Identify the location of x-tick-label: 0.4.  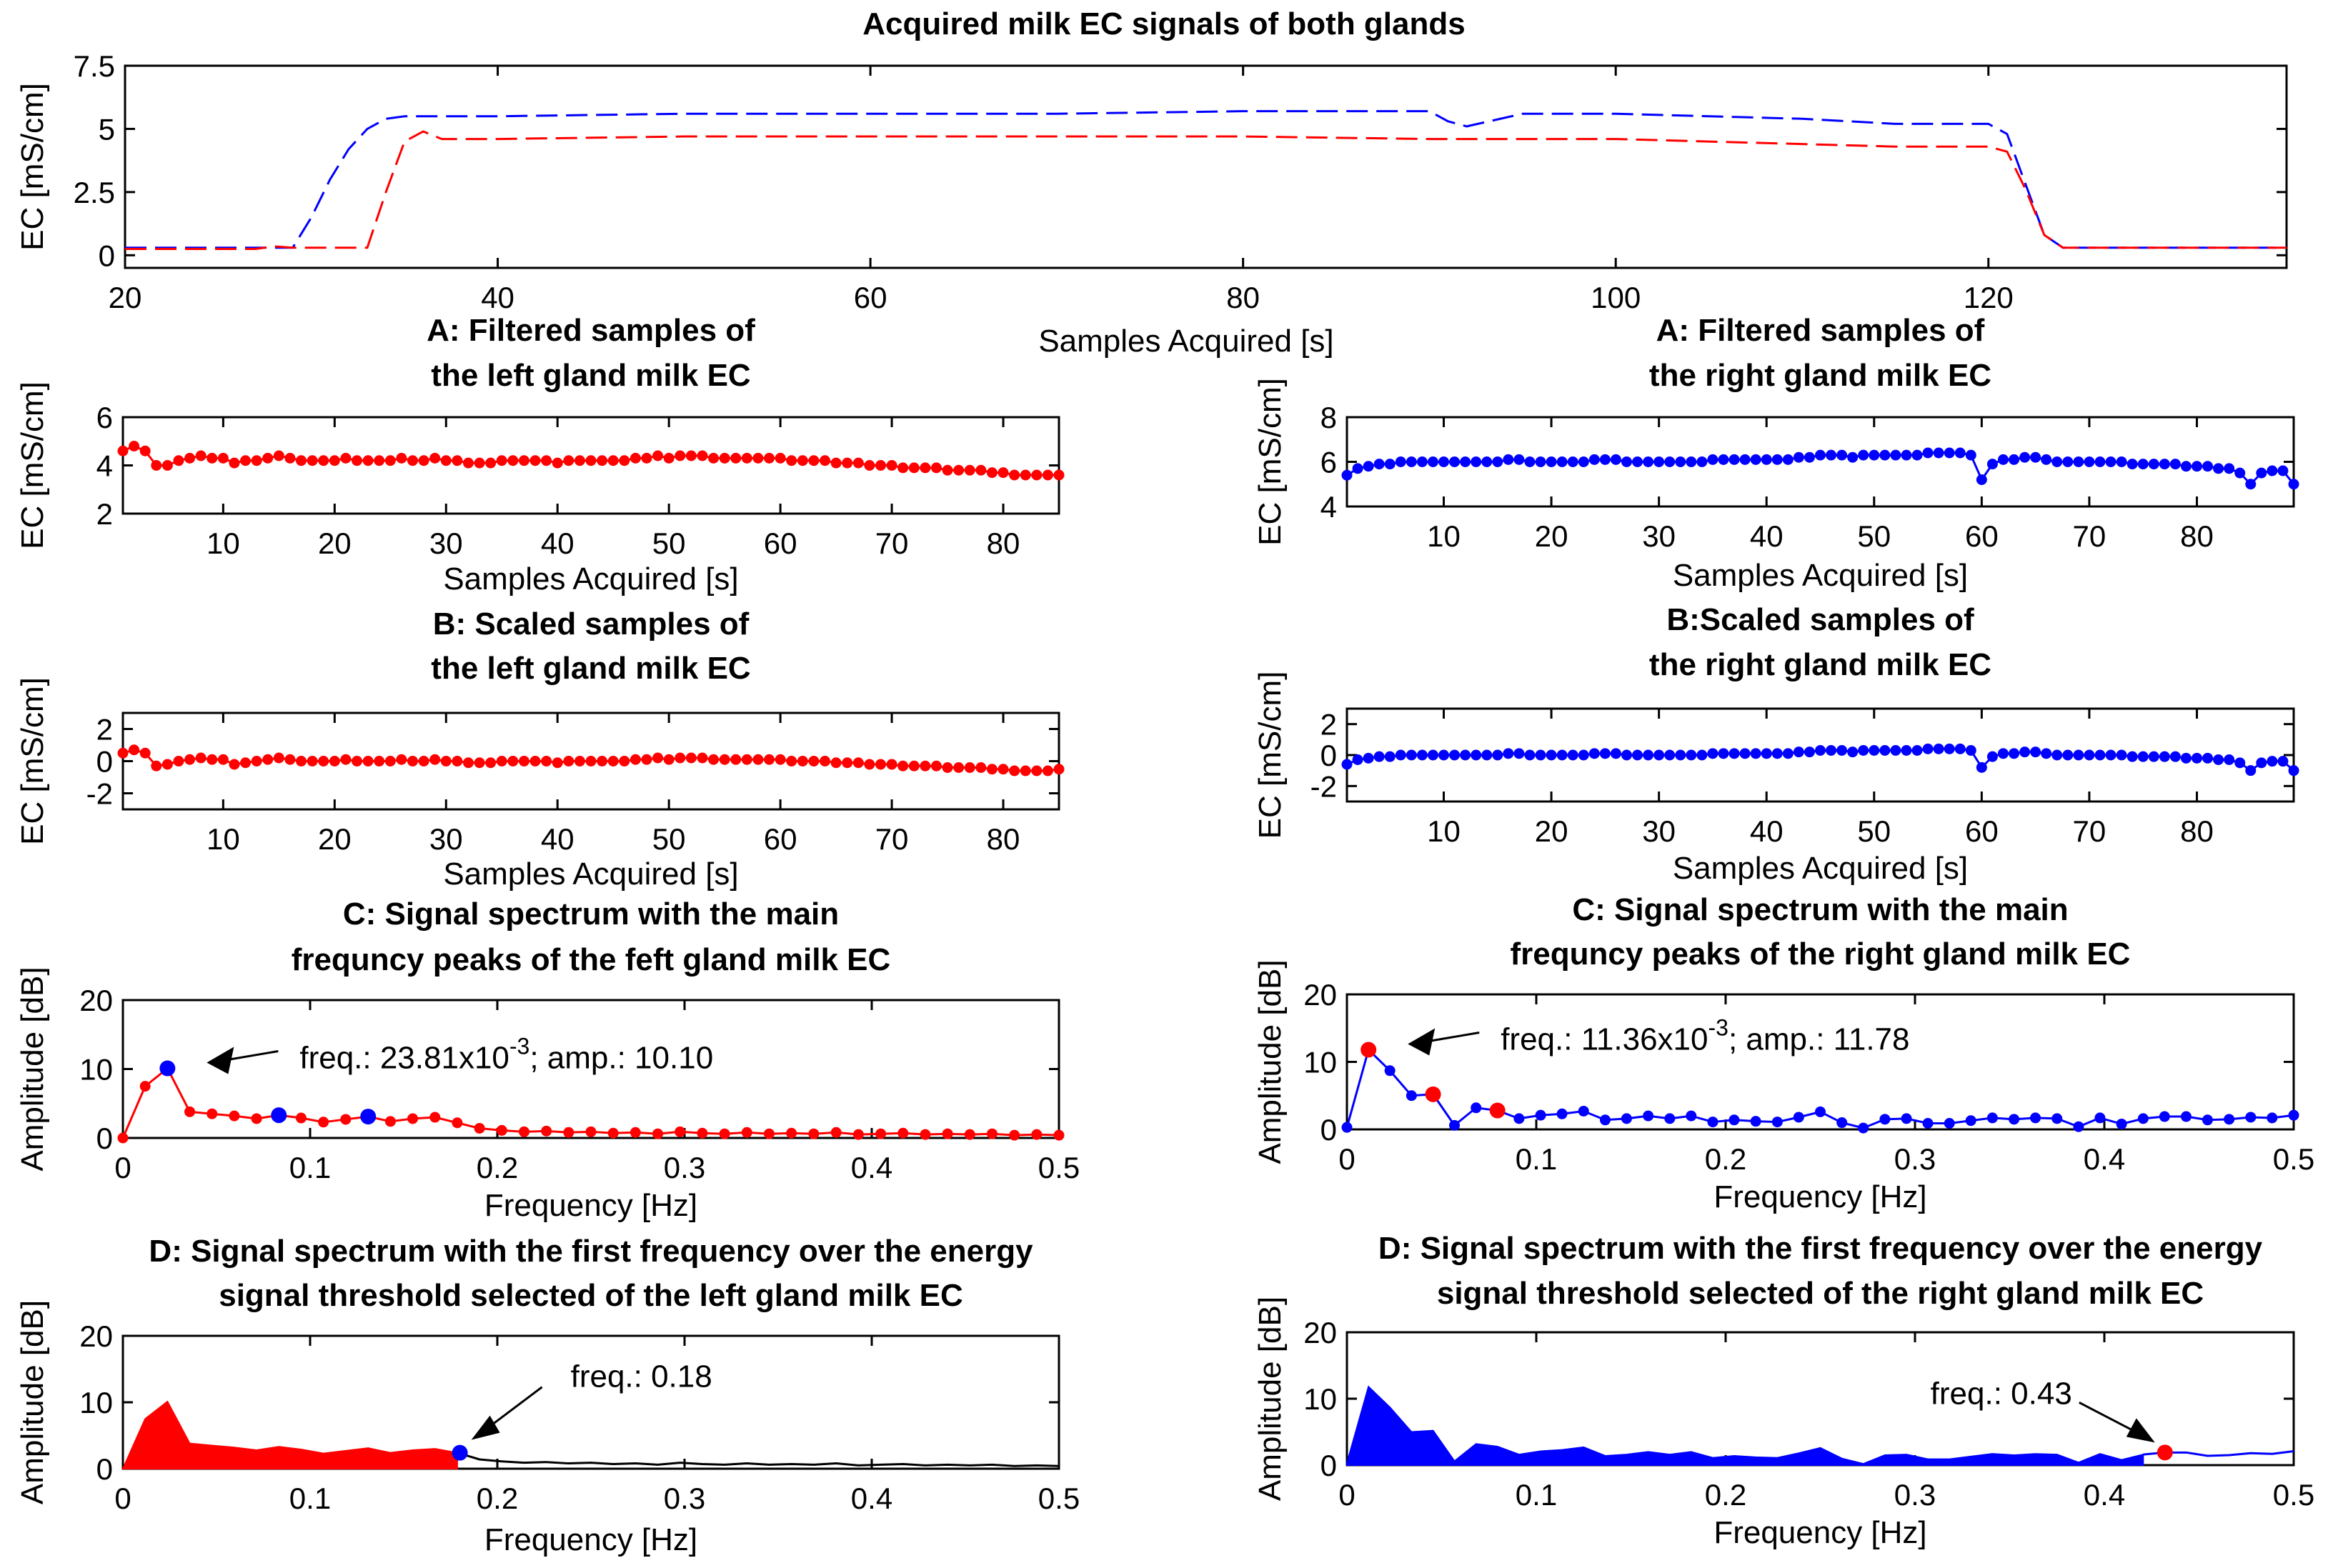
(871, 1167).